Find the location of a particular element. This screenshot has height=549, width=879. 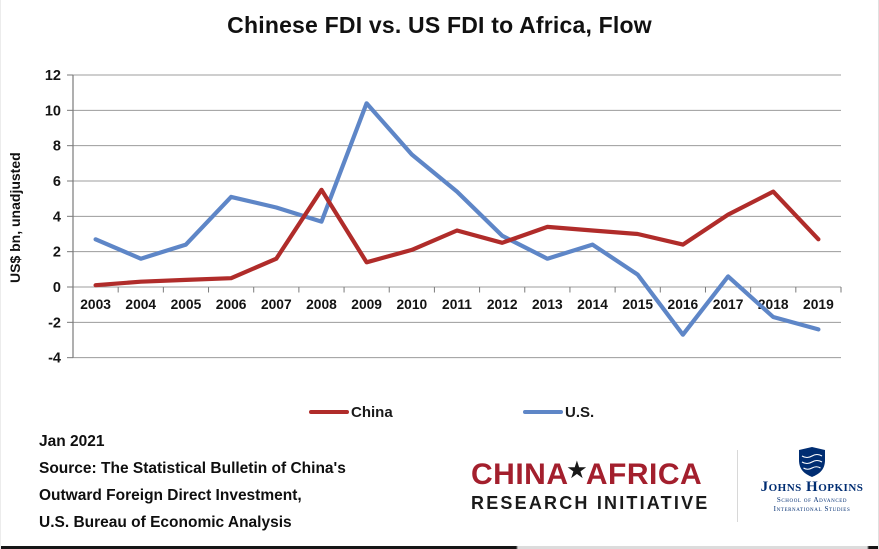

y-tick-label: 4 is located at coordinates (57, 217).